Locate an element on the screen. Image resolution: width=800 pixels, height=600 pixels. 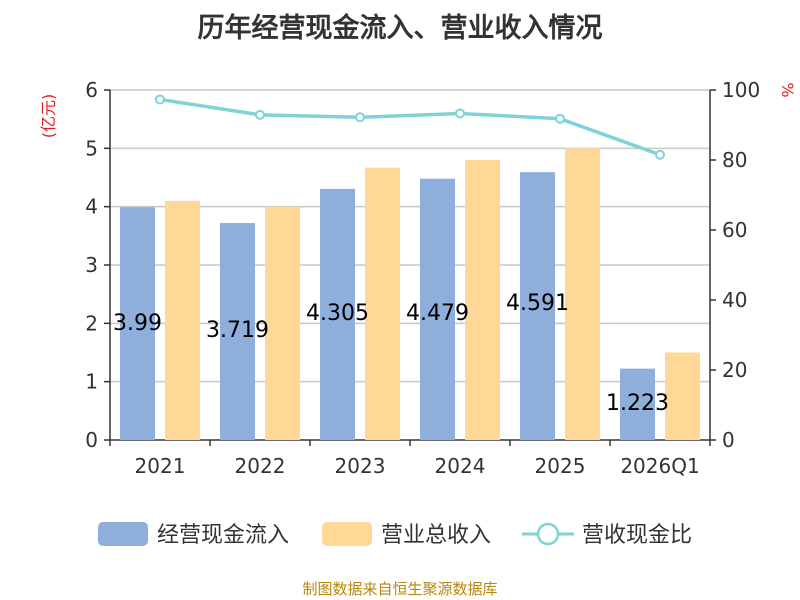
legend-swatch-cash-inflow is located at coordinates (123, 534).